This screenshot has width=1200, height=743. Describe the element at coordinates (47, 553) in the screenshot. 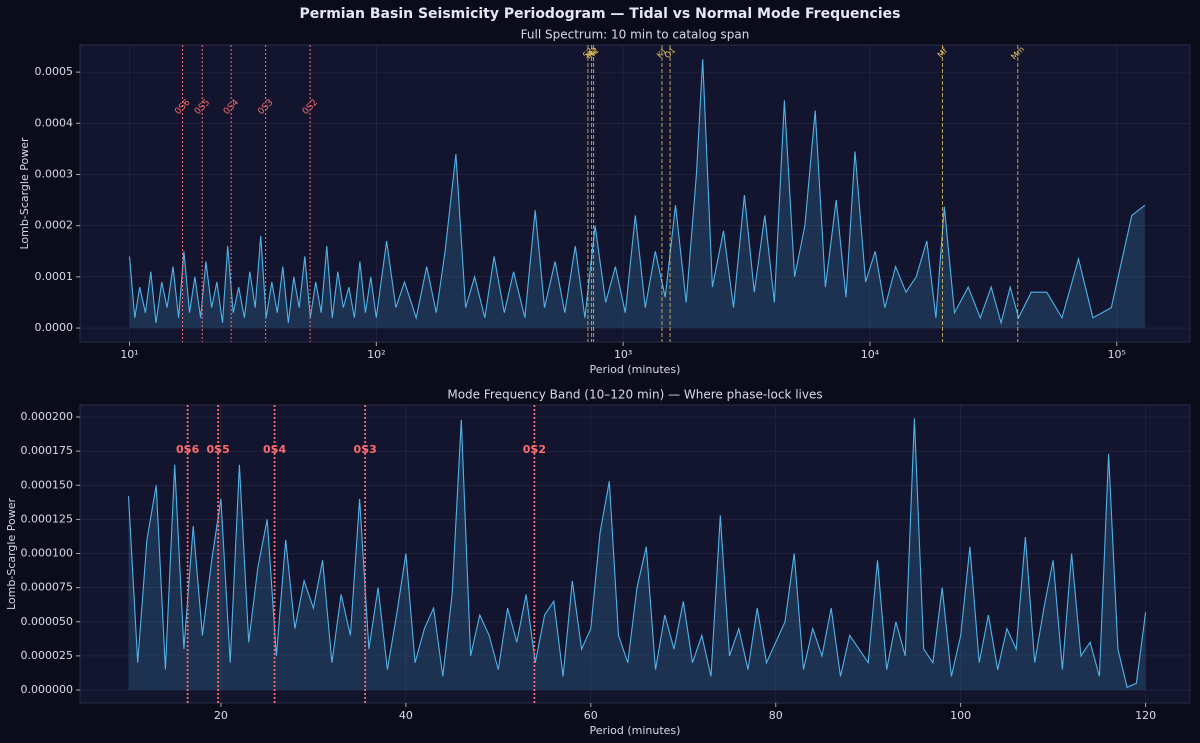

I see `y-tick-label: 0.000100` at that location.